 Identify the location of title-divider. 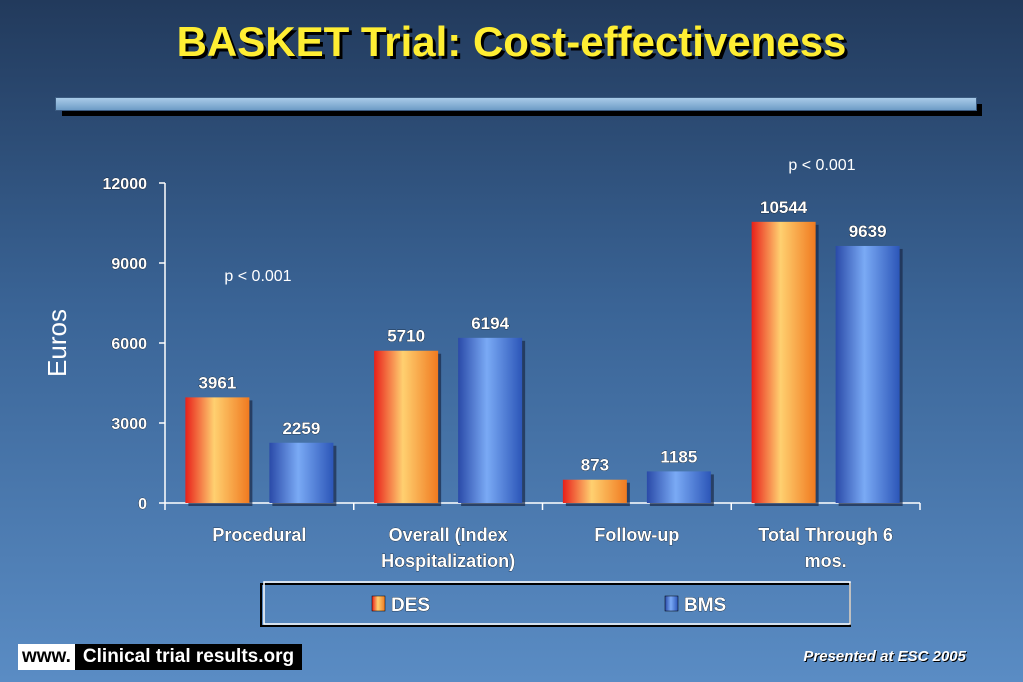
(516, 104).